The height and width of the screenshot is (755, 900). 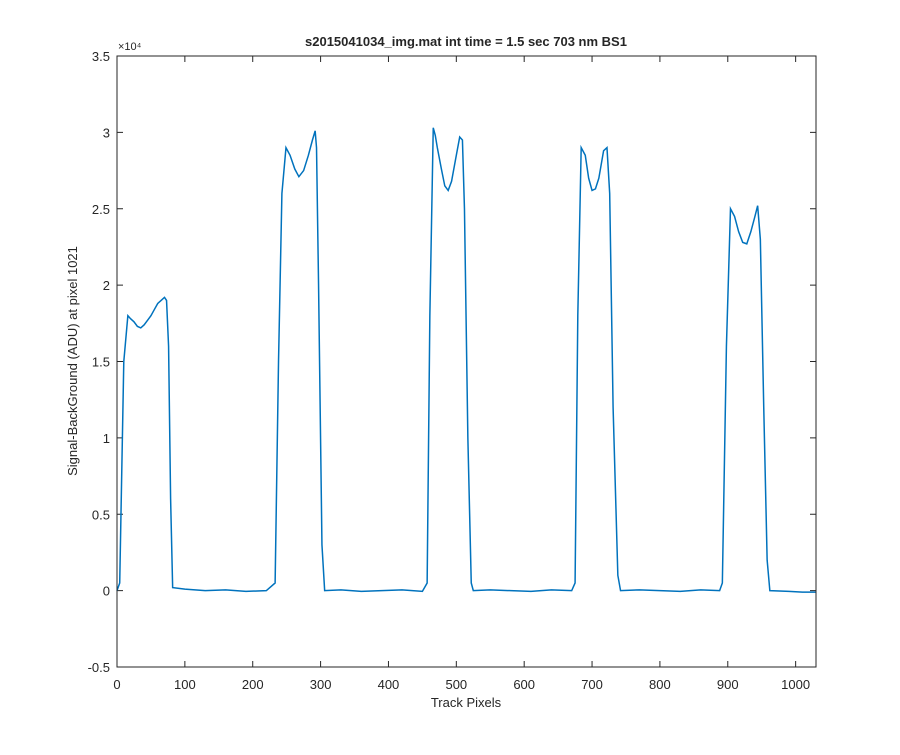 What do you see at coordinates (106, 438) in the screenshot?
I see `y-tick-label: 1` at bounding box center [106, 438].